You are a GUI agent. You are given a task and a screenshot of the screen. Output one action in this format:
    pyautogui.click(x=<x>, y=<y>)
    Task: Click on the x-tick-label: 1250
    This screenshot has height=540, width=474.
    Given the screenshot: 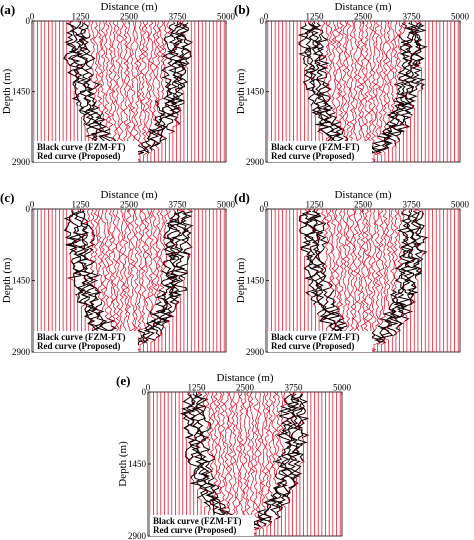 What is the action you would take?
    pyautogui.click(x=315, y=205)
    